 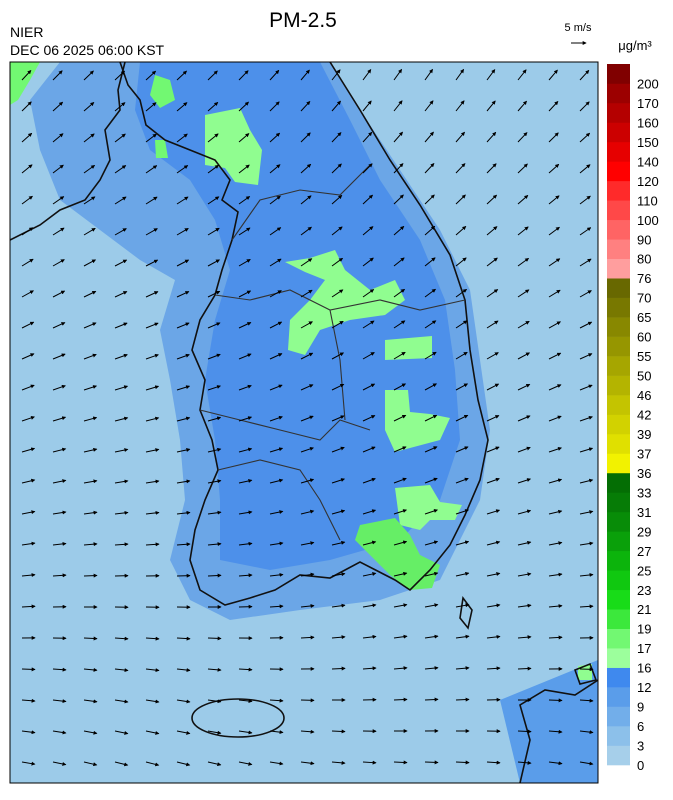 I want to click on legend-label: 19, so click(x=644, y=629).